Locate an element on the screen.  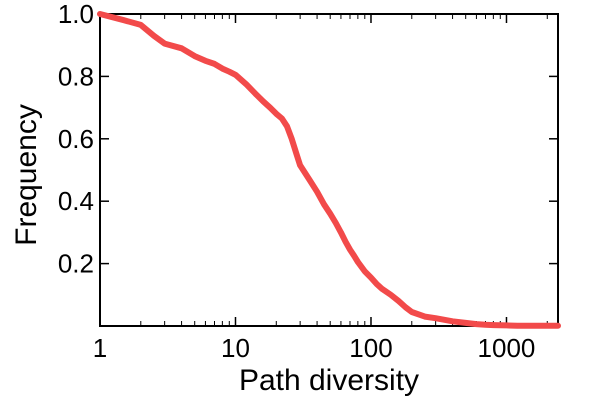
x-tick-label: 1000 is located at coordinates (507, 348).